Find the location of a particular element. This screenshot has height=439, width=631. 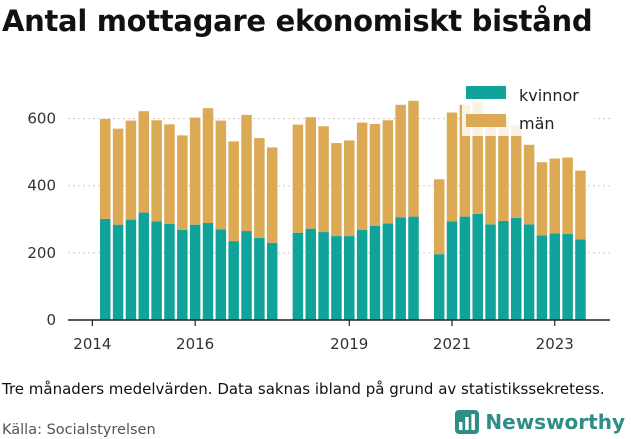

brand-name: Newsworthy is located at coordinates (555, 422).